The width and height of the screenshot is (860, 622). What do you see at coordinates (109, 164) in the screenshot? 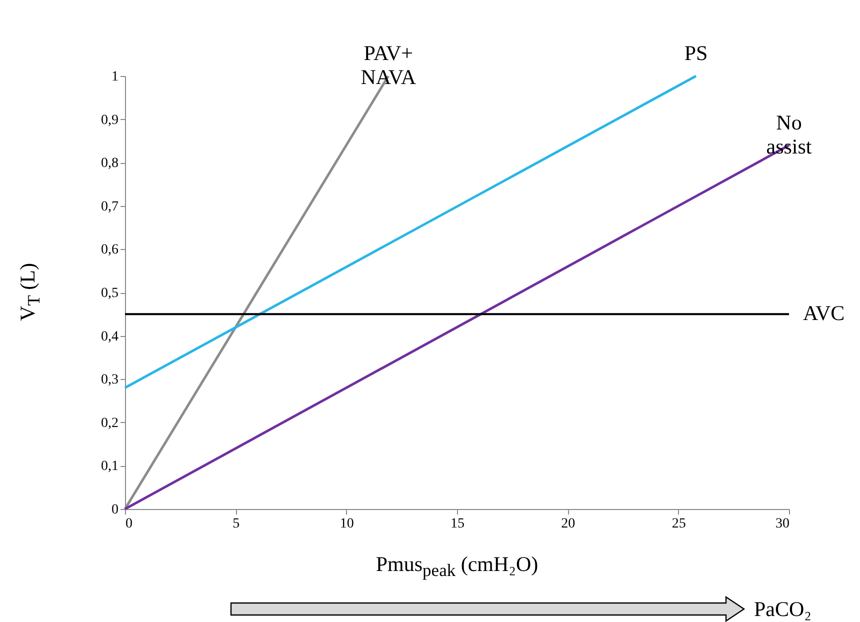
I see `y-tick-label: 0,8` at bounding box center [109, 164].